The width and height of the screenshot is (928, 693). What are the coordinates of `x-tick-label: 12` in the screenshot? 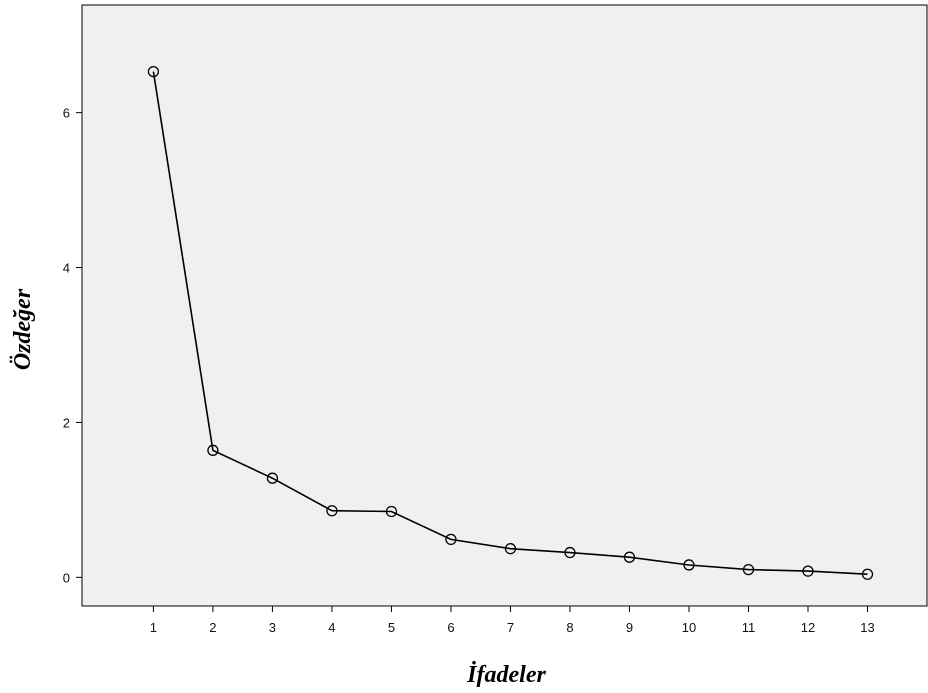 It's located at (808, 627).